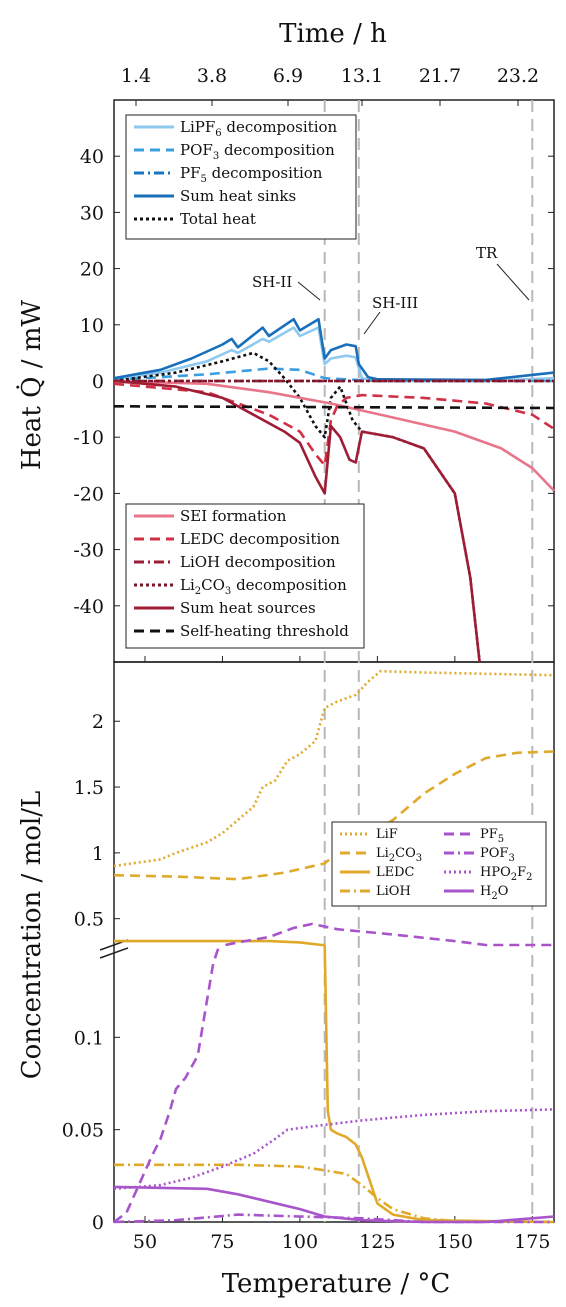  Describe the element at coordinates (218, 219) in the screenshot. I see `legend-heat-sinks-label: Total heat` at that location.